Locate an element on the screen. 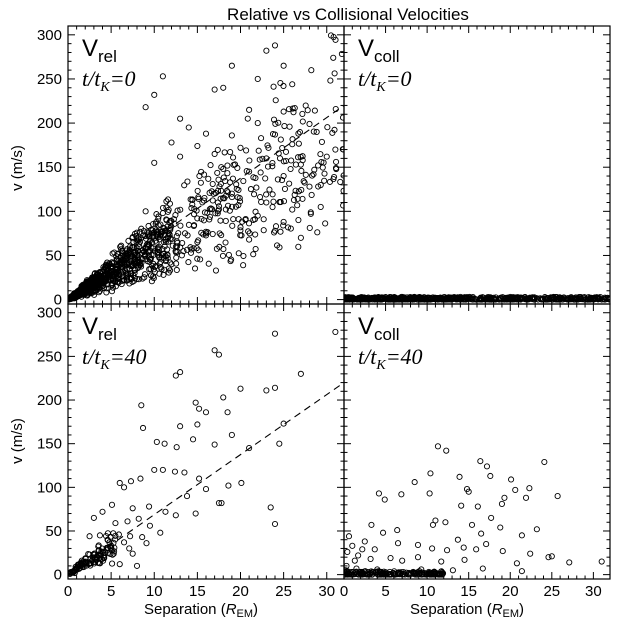 The width and height of the screenshot is (618, 624). panel-label: Vcoll is located at coordinates (379, 50).